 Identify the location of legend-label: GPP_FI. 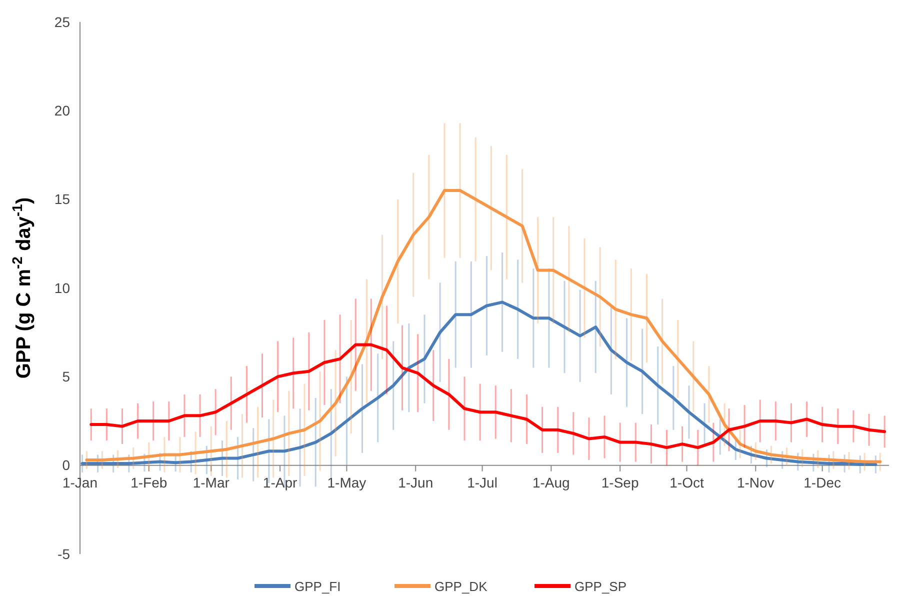
(317, 586).